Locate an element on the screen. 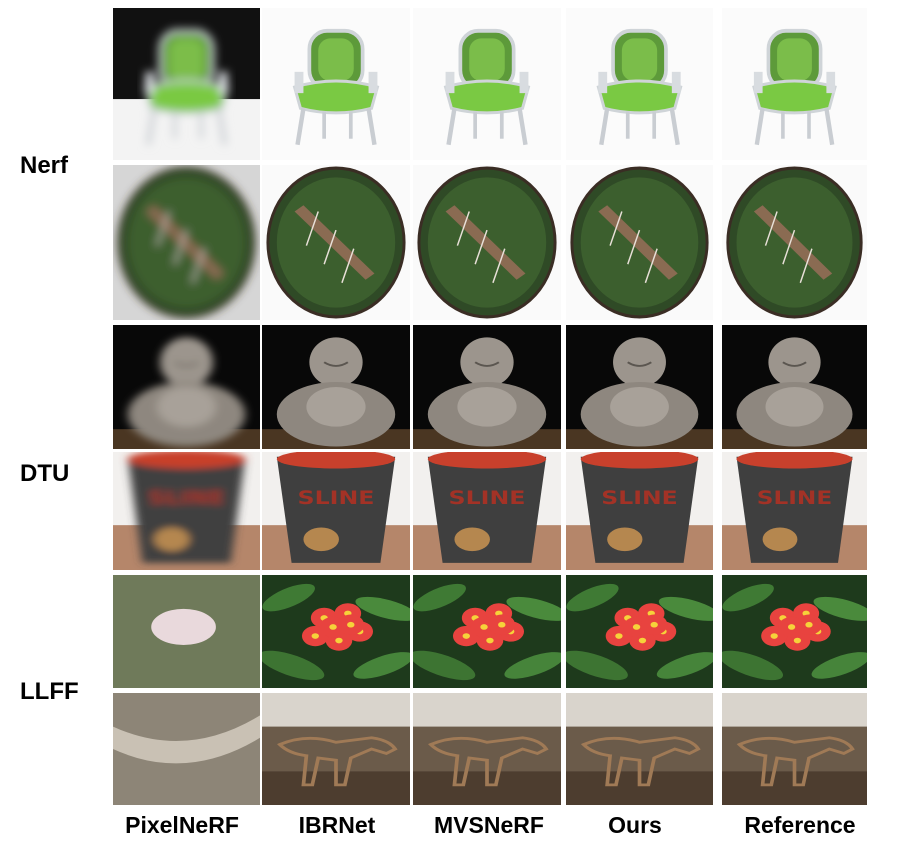 The image size is (912, 850). result-image-trex-pixelnerf is located at coordinates (186, 749).